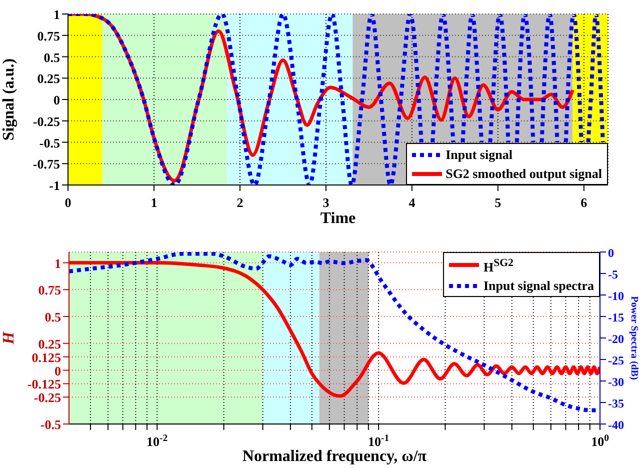 This screenshot has width=641, height=468. I want to click on y2-tick-label: -40, so click(616, 425).